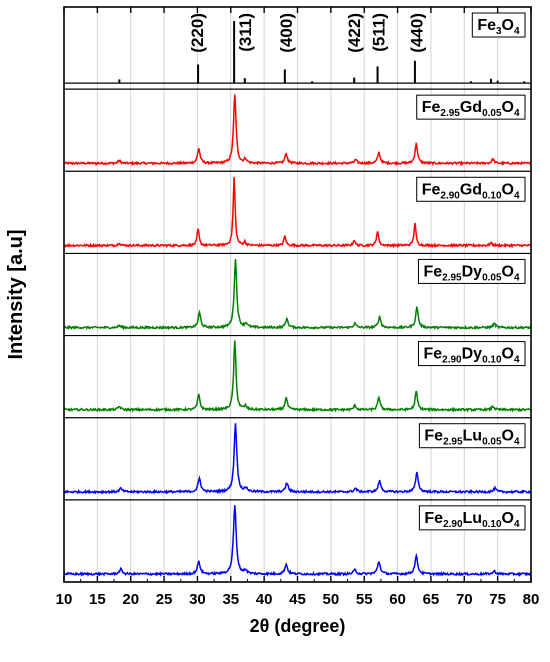 Image resolution: width=550 pixels, height=662 pixels. Describe the element at coordinates (64, 599) in the screenshot. I see `x-tick-label: 10` at that location.